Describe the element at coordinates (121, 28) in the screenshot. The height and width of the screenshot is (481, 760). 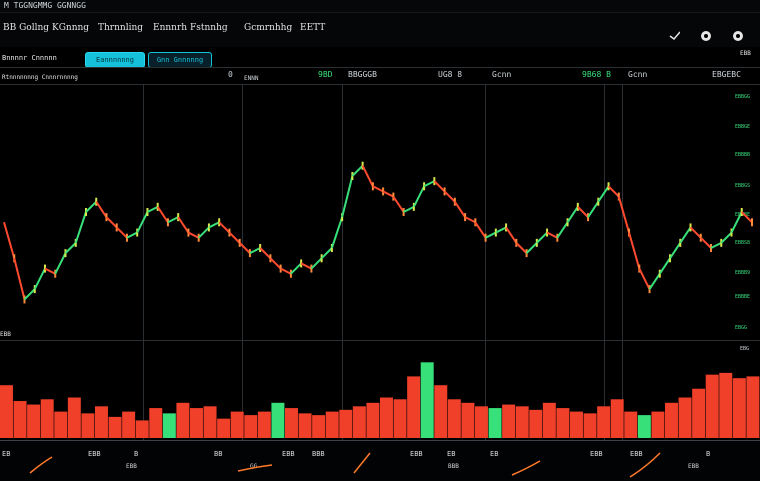
I see `menu-item-2: Thrnnling` at that location.